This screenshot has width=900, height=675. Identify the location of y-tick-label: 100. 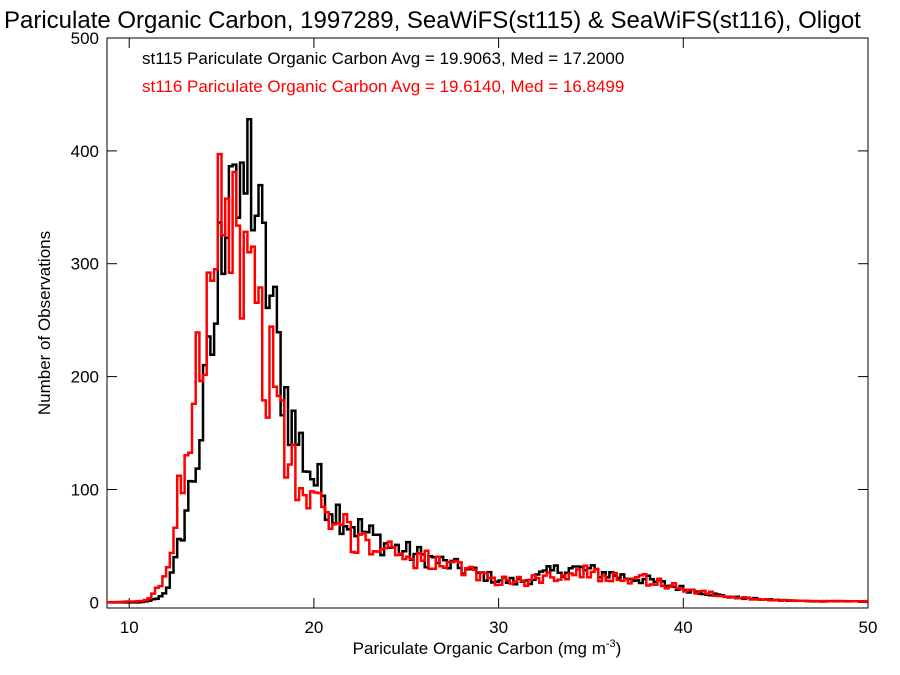
(85, 490).